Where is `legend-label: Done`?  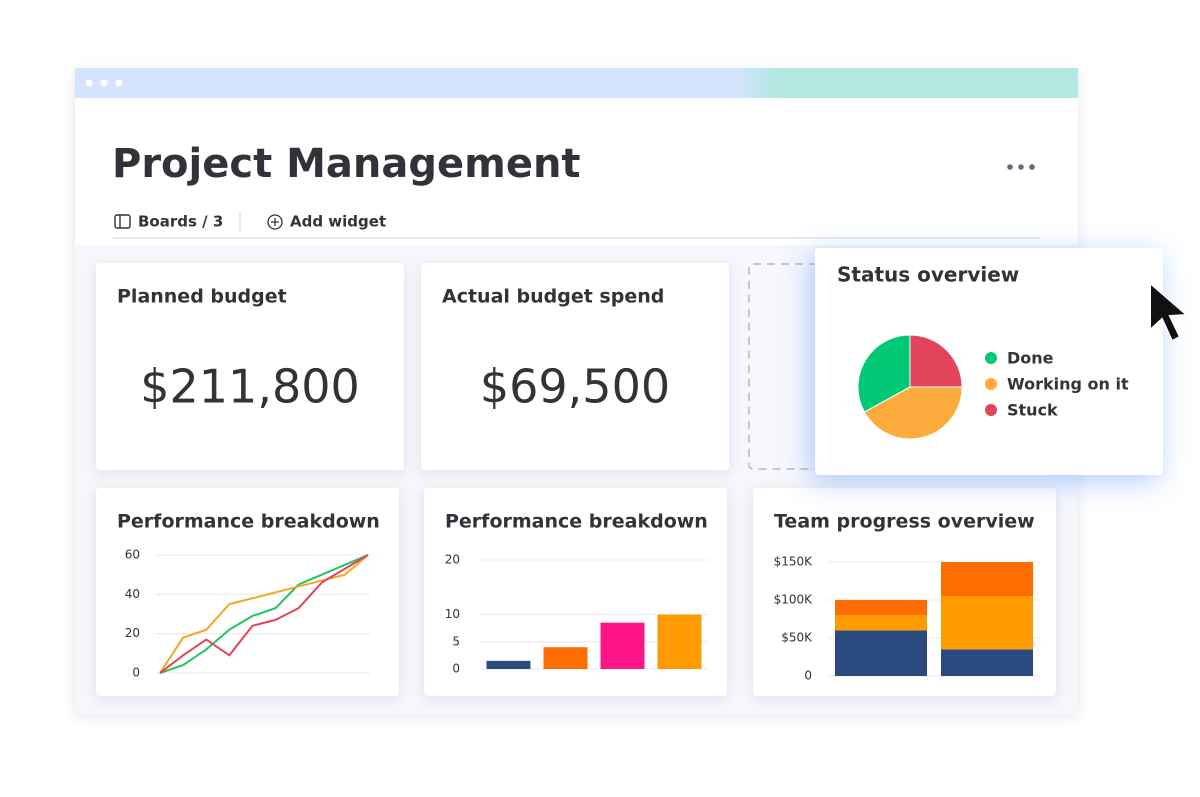
legend-label: Done is located at coordinates (1030, 358).